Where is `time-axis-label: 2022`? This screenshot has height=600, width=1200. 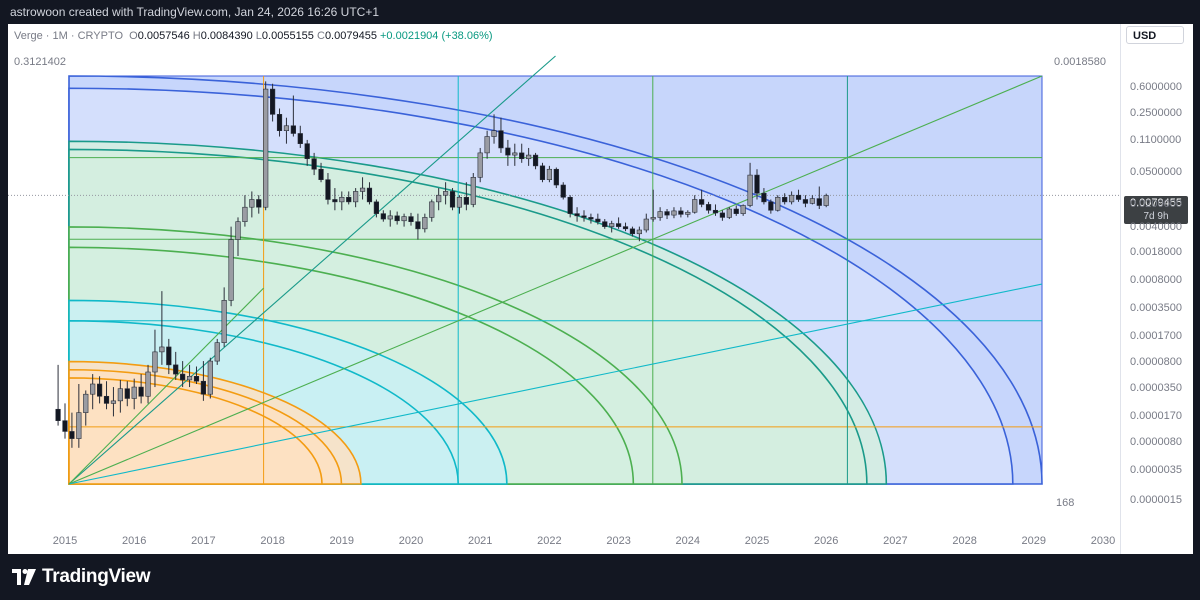
time-axis-label: 2022 is located at coordinates (549, 541).